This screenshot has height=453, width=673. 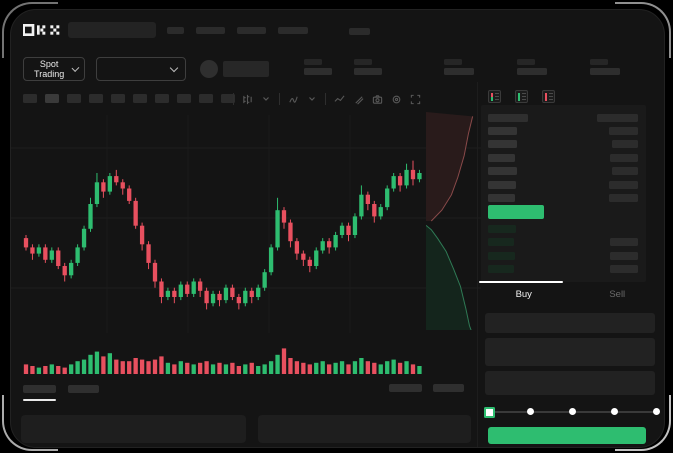 What do you see at coordinates (450, 221) in the screenshot?
I see `depth-chart` at bounding box center [450, 221].